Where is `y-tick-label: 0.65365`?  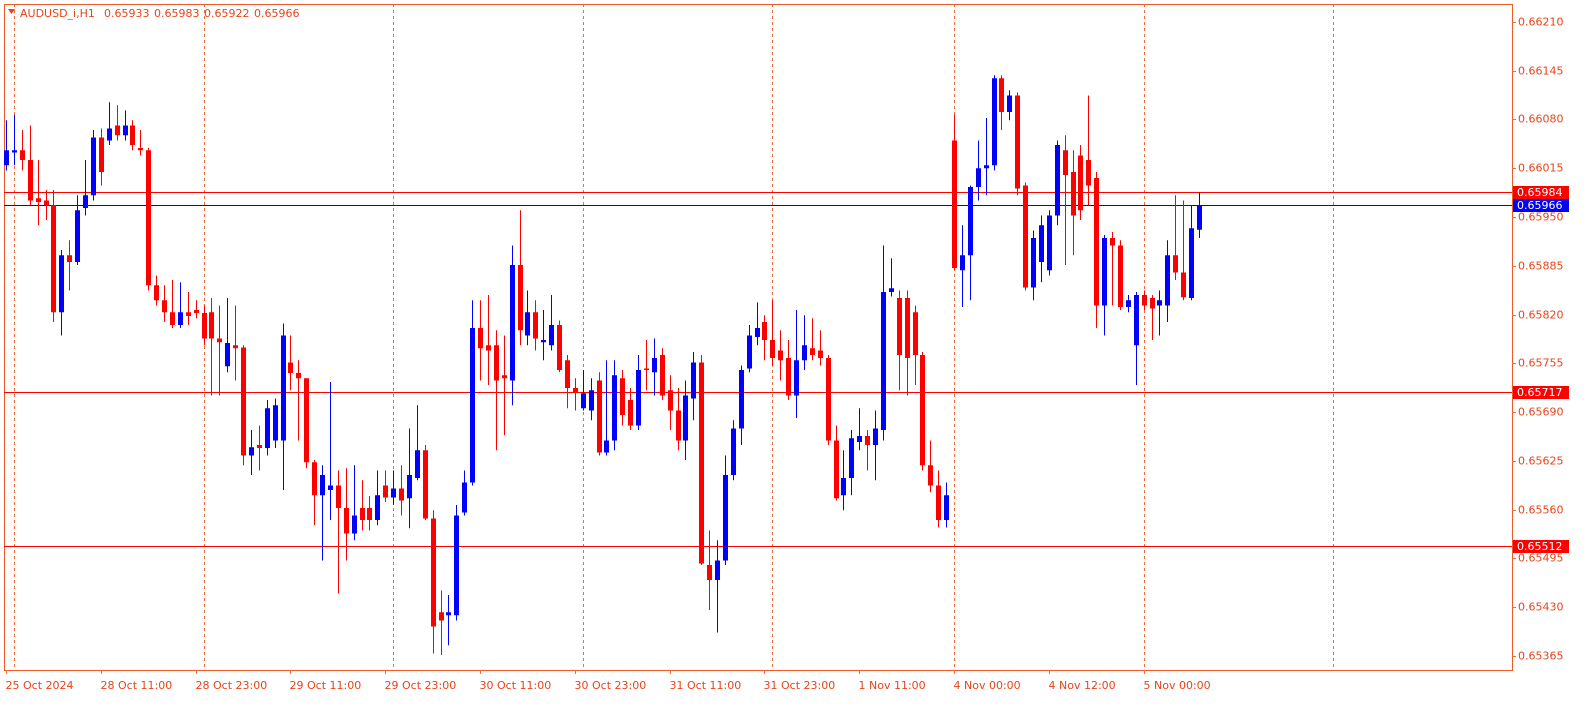
y-tick-label: 0.65365 is located at coordinates (1541, 656).